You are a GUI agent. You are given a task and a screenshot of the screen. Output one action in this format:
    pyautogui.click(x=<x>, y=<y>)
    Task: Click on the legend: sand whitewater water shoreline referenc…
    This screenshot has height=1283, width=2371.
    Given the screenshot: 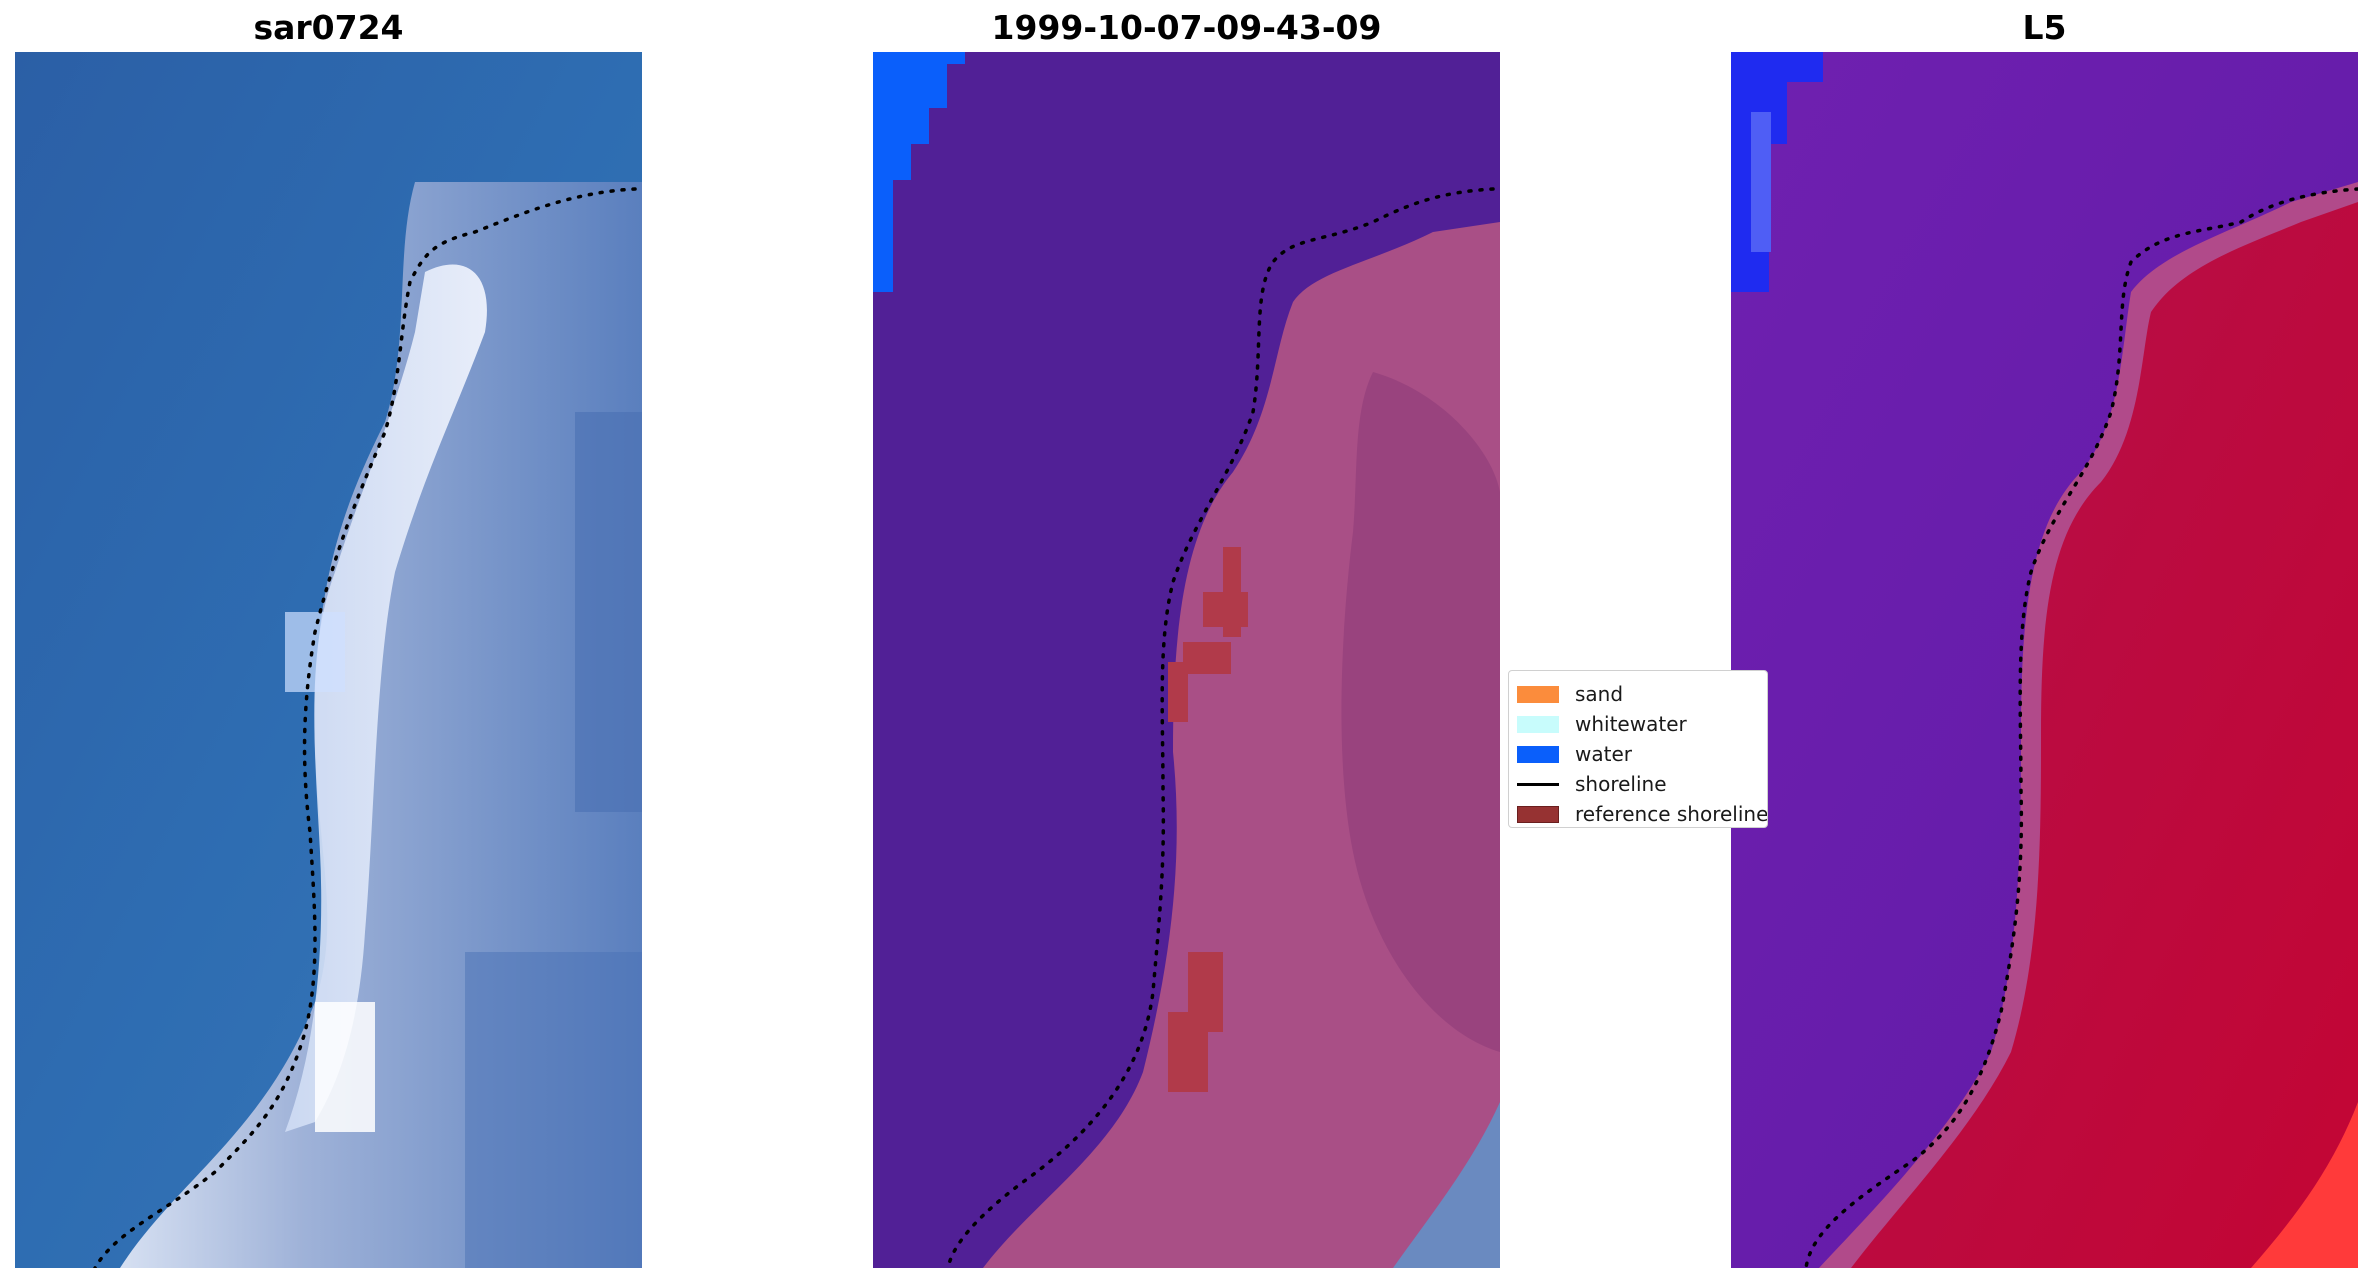 What is the action you would take?
    pyautogui.click(x=1638, y=749)
    